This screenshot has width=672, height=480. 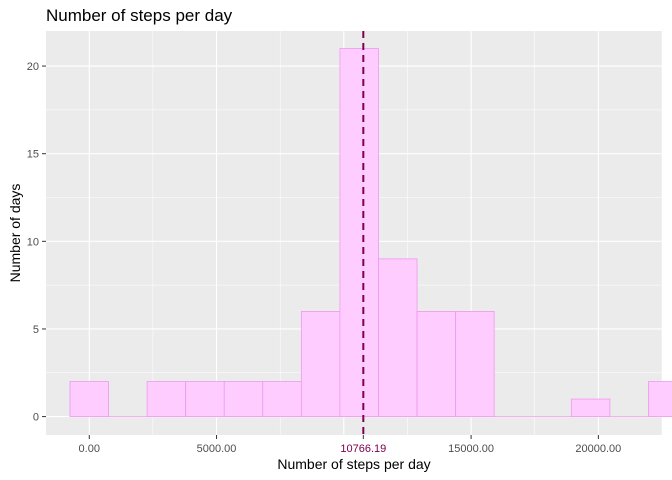 I want to click on y-tick-label: 15, so click(x=33, y=155).